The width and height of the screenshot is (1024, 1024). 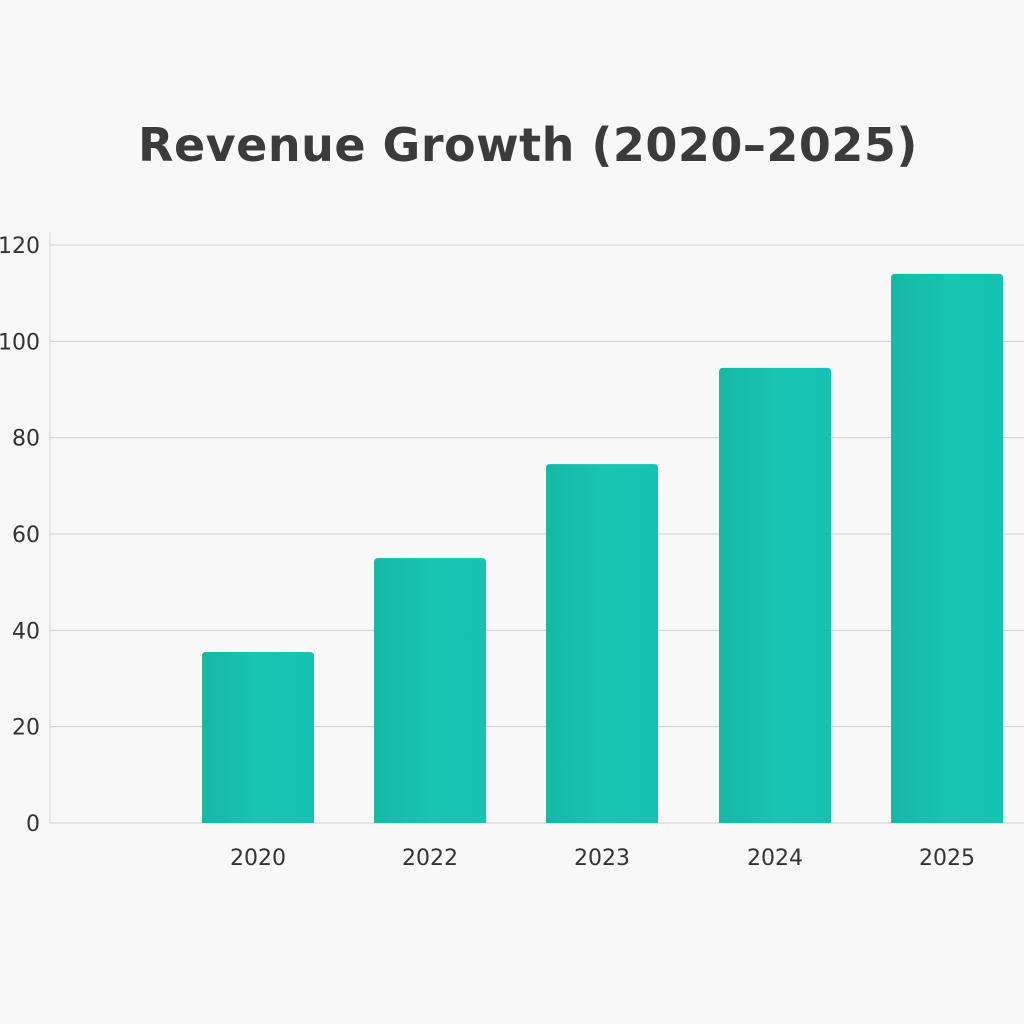 What do you see at coordinates (20, 246) in the screenshot?
I see `y-tick-label: 120` at bounding box center [20, 246].